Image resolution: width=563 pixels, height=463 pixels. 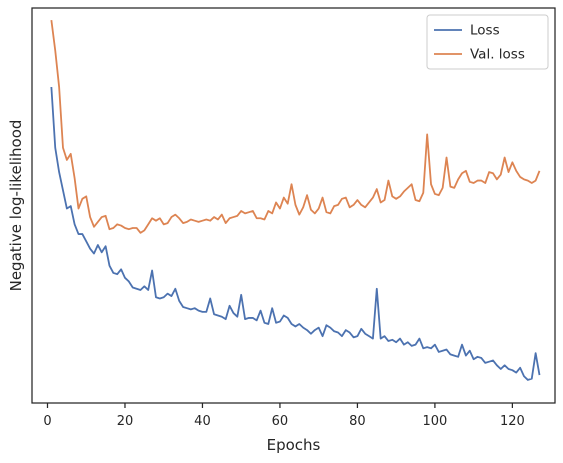 I want to click on x-tick-label: 120, so click(x=512, y=421).